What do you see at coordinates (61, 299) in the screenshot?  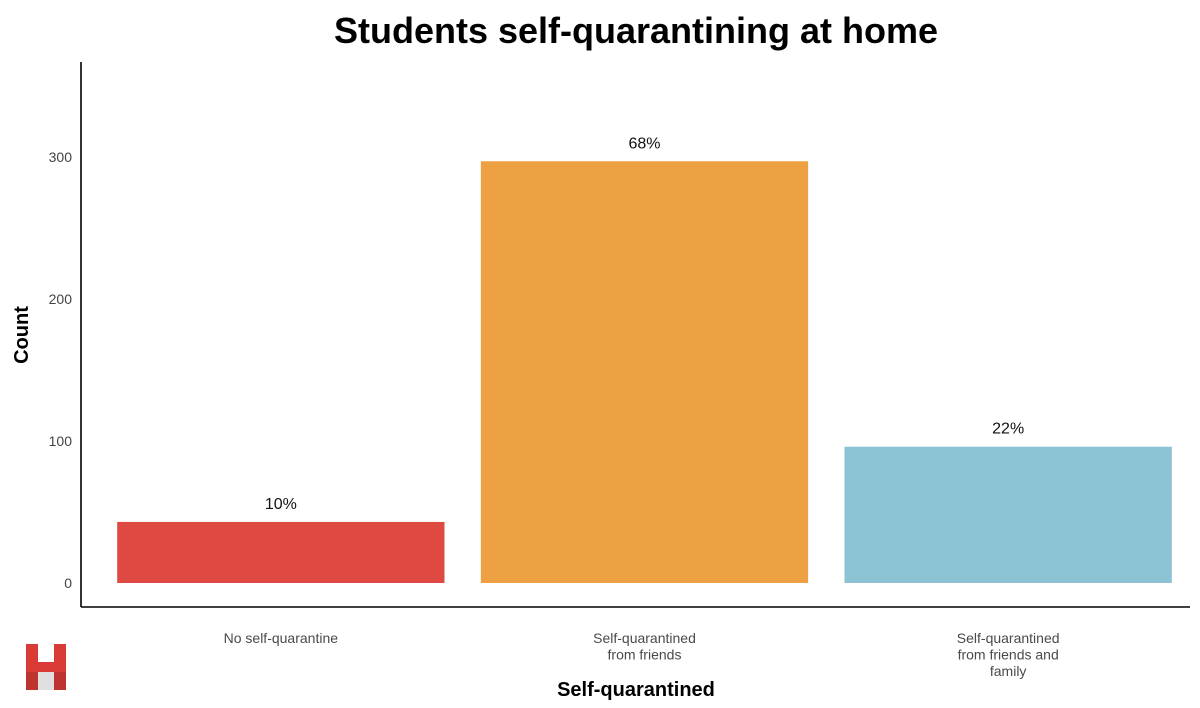 I see `y-tick-label: 200` at bounding box center [61, 299].